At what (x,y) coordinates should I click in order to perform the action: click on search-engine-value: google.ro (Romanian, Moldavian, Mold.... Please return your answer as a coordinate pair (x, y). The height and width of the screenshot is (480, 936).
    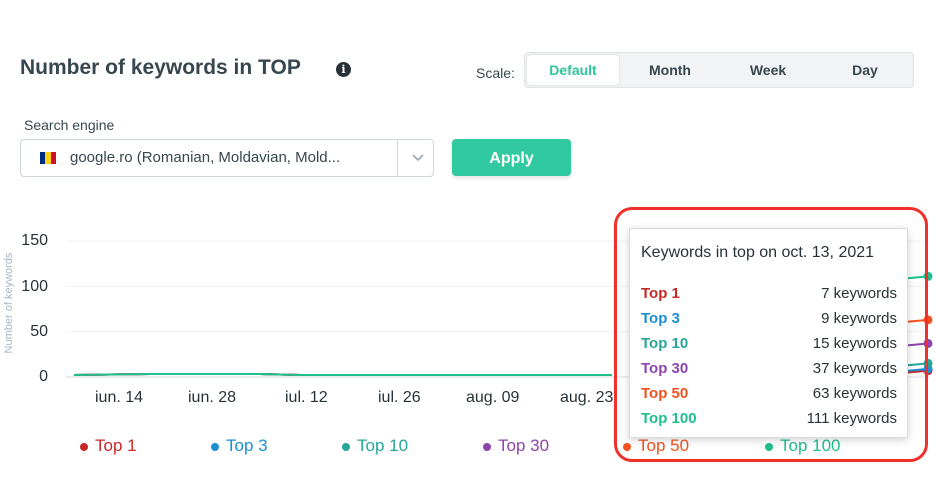
    Looking at the image, I should click on (205, 157).